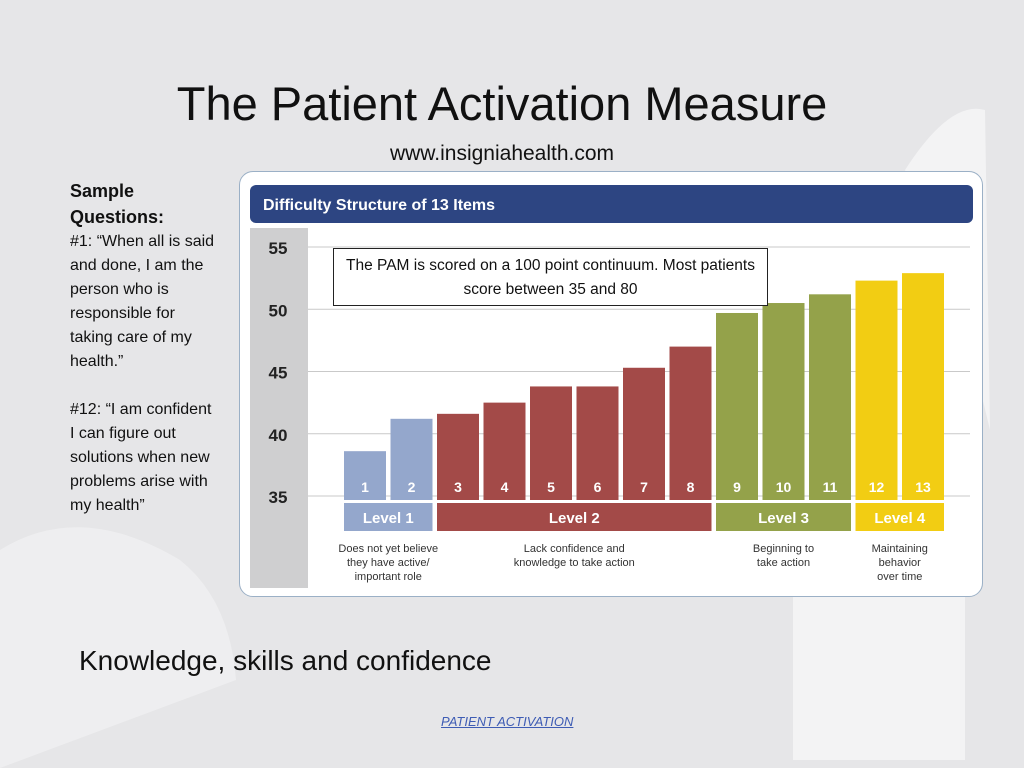 The image size is (1024, 768). I want to click on tagline: Knowledge, skills and confidence, so click(285, 660).